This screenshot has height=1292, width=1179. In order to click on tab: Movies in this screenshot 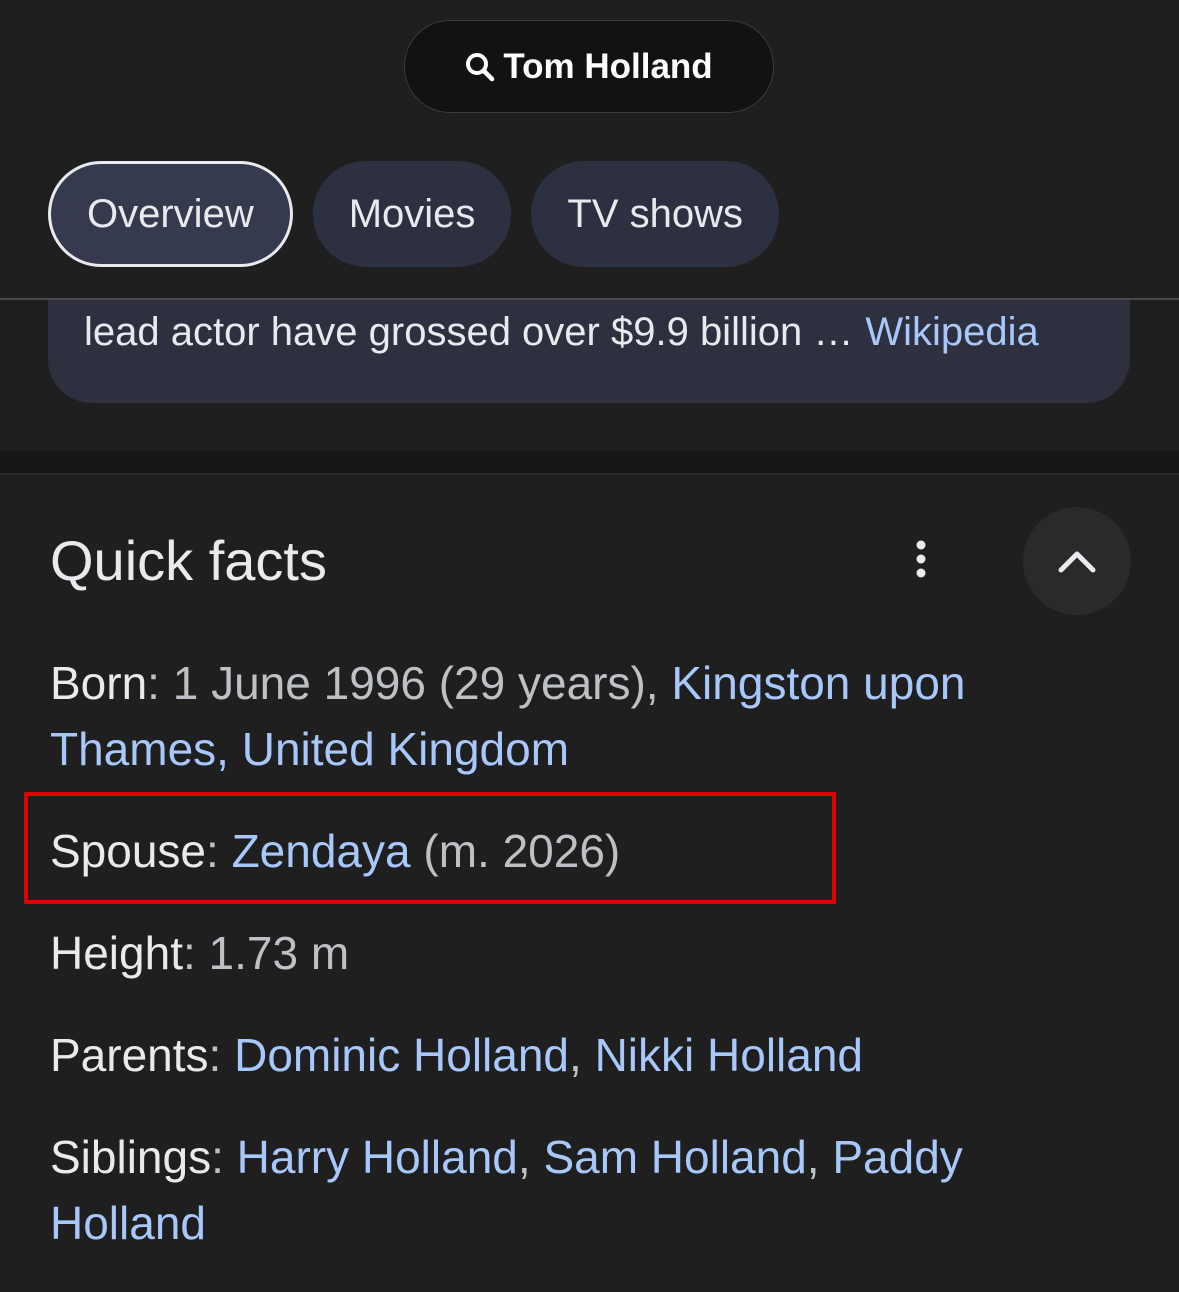, I will do `click(412, 214)`.